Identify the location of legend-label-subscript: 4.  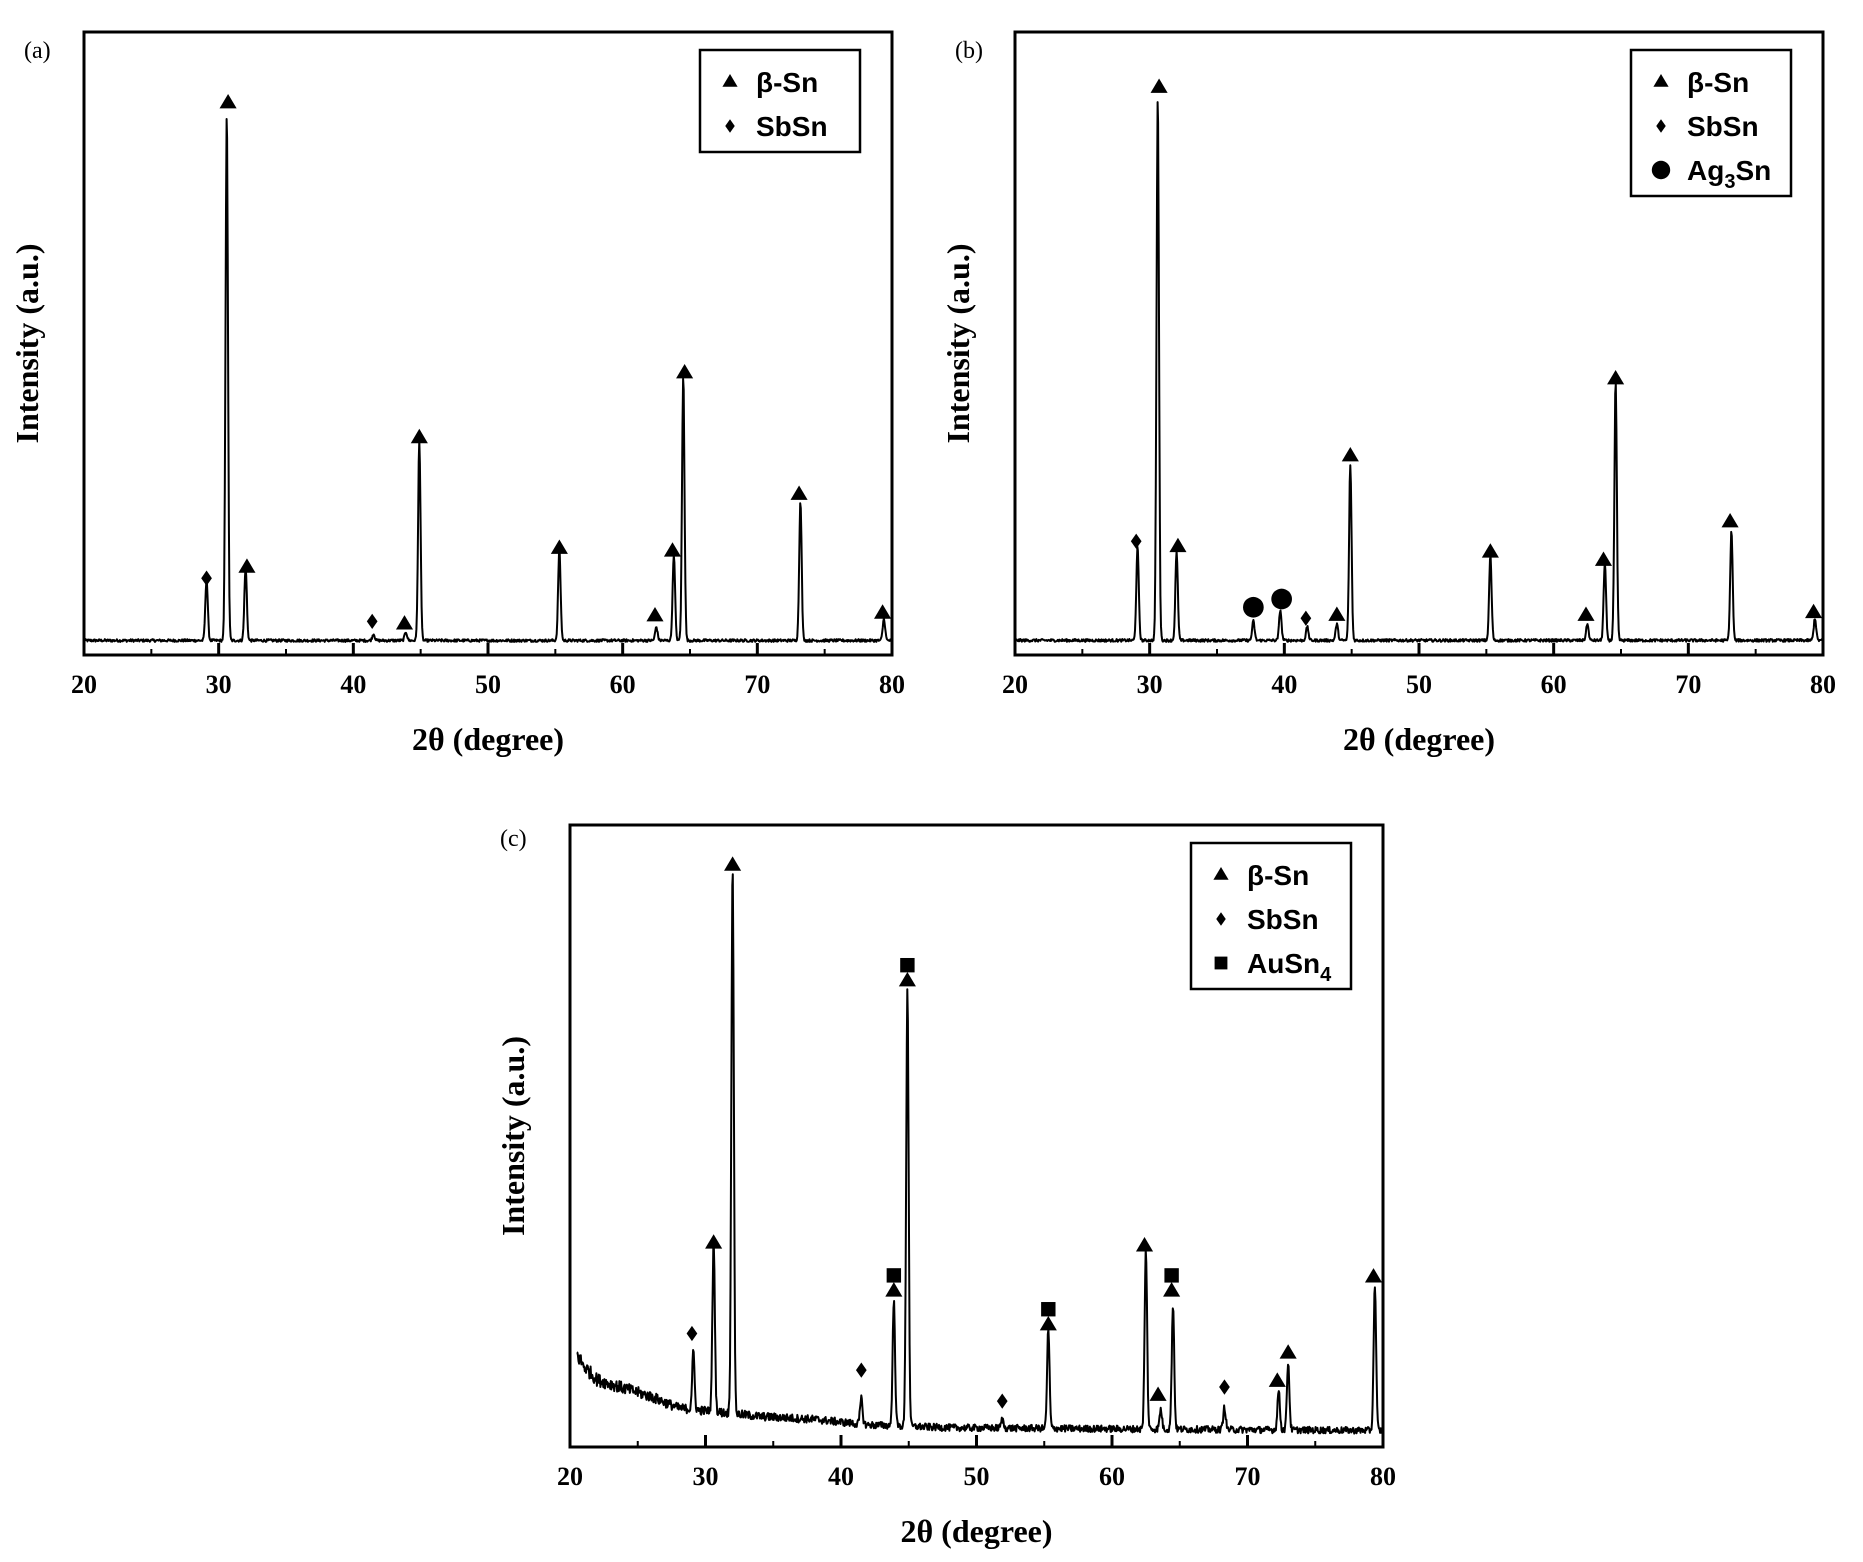
(1326, 975).